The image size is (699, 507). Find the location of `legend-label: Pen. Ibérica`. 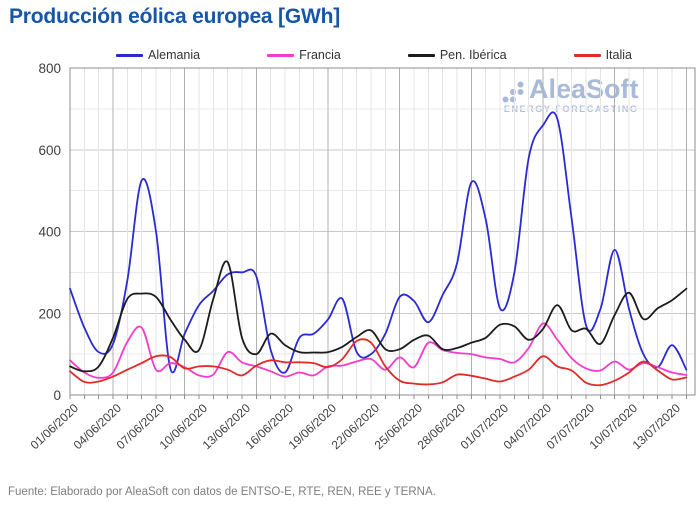

legend-label: Pen. Ibérica is located at coordinates (473, 55).